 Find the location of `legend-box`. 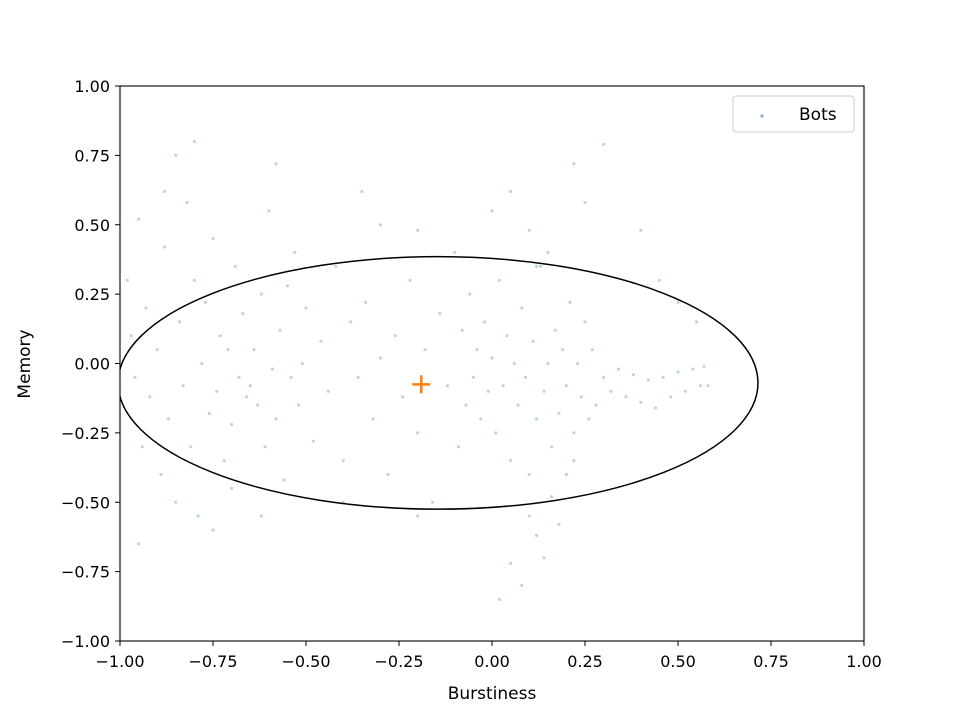

legend-box is located at coordinates (793, 114).